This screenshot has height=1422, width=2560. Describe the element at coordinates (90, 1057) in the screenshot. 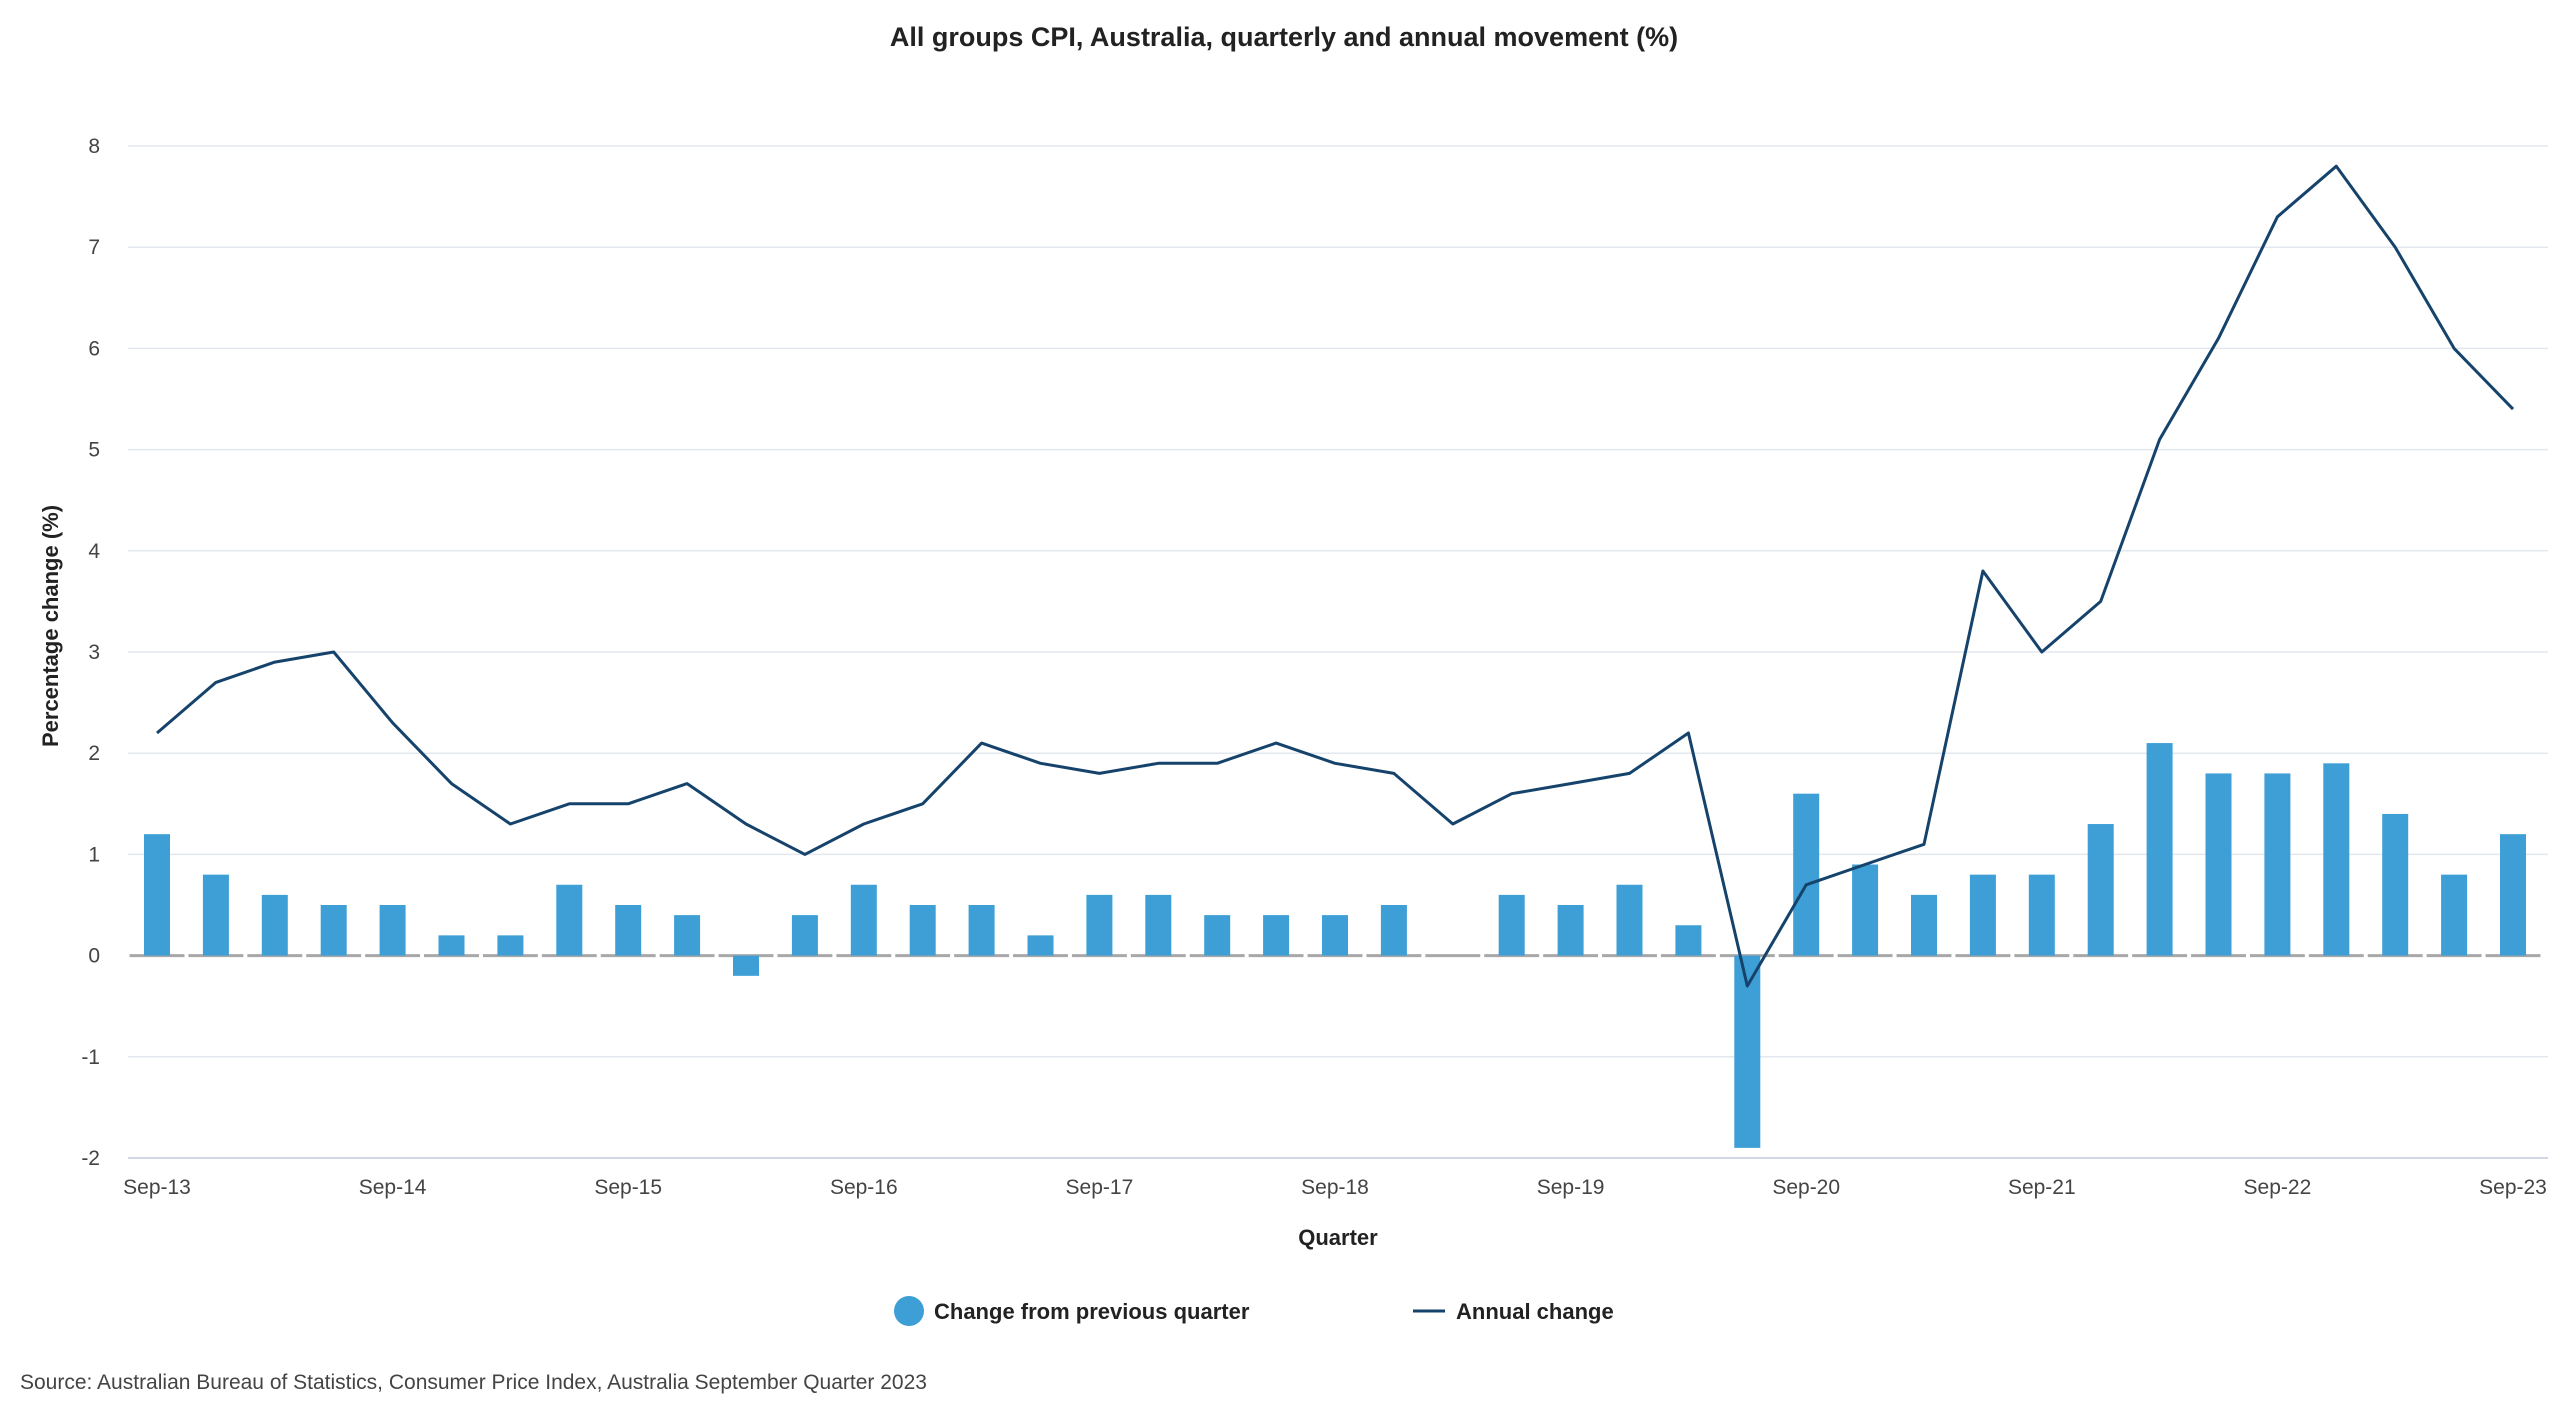

I see `y-tick-label: -1` at that location.